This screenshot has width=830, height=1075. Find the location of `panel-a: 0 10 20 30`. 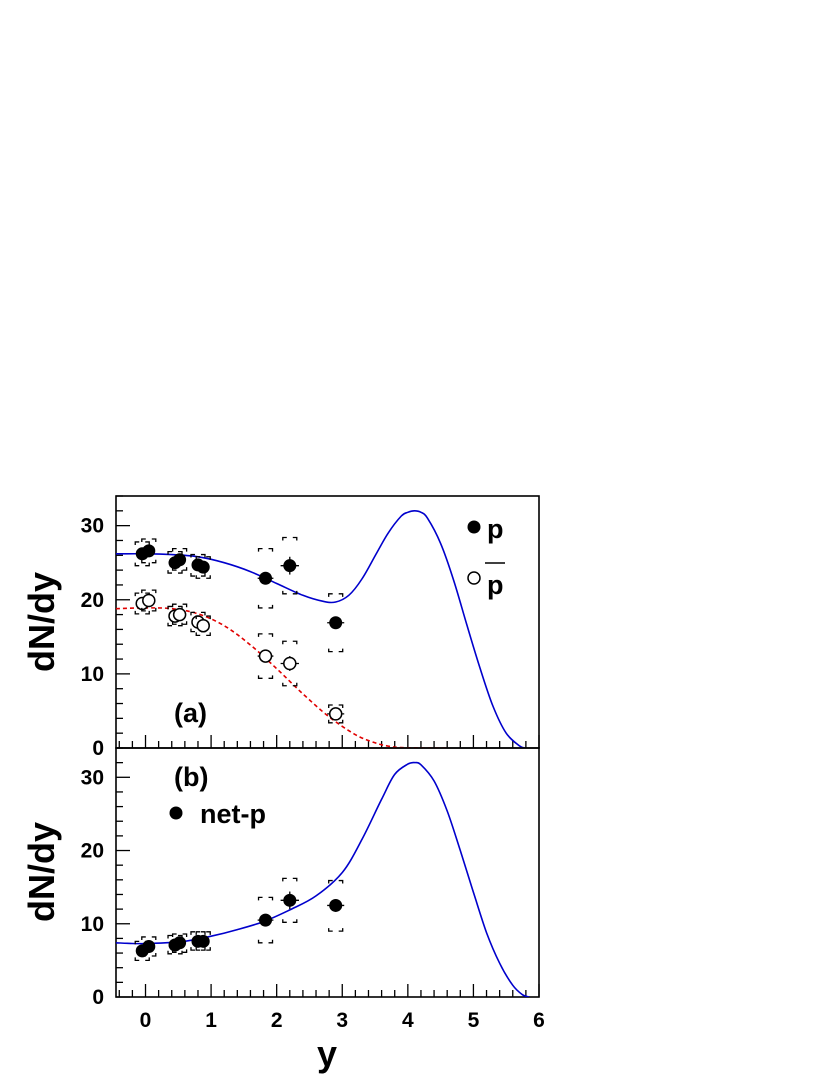

panel-a: 0 10 20 30 is located at coordinates (310, 627).